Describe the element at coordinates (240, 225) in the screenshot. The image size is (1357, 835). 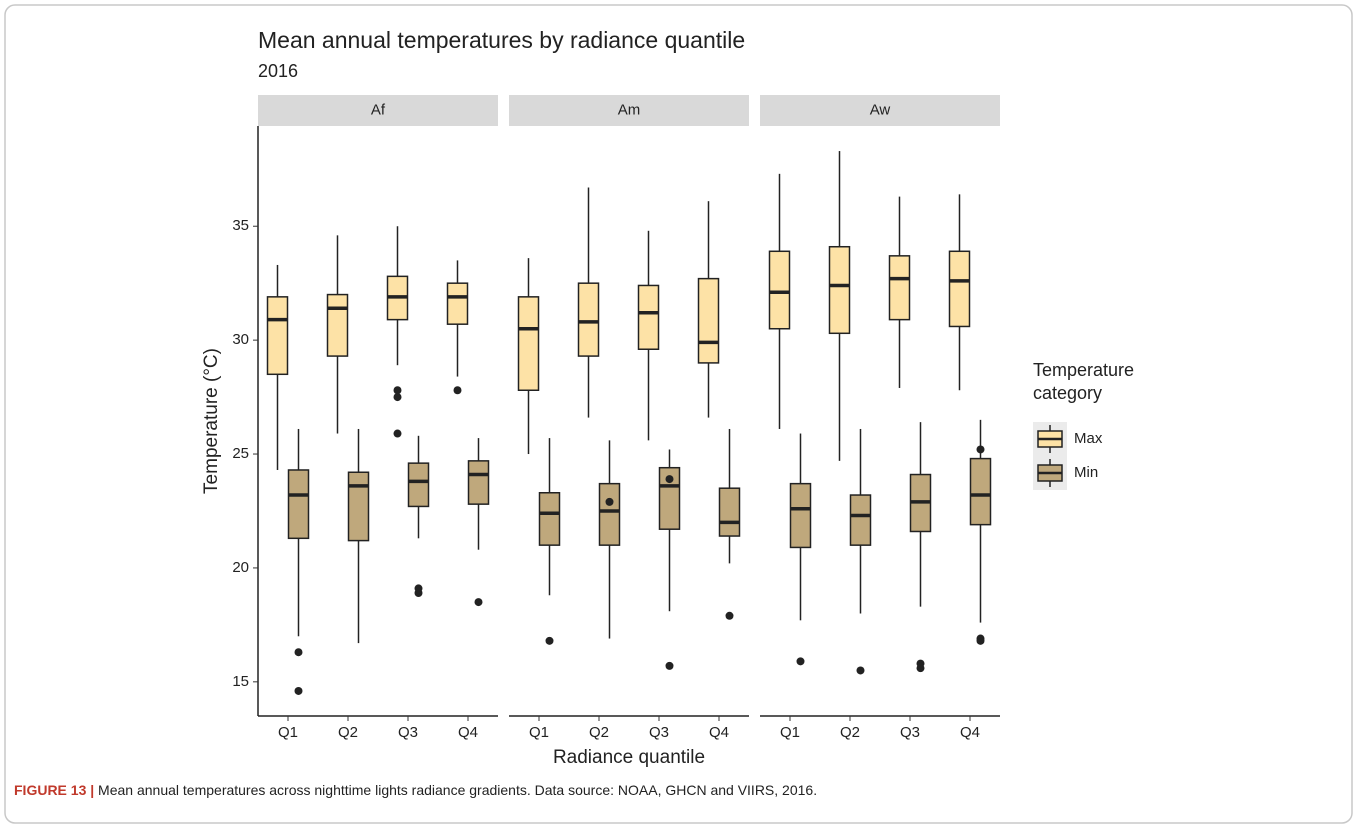
I see `y-tick-label: 35` at that location.